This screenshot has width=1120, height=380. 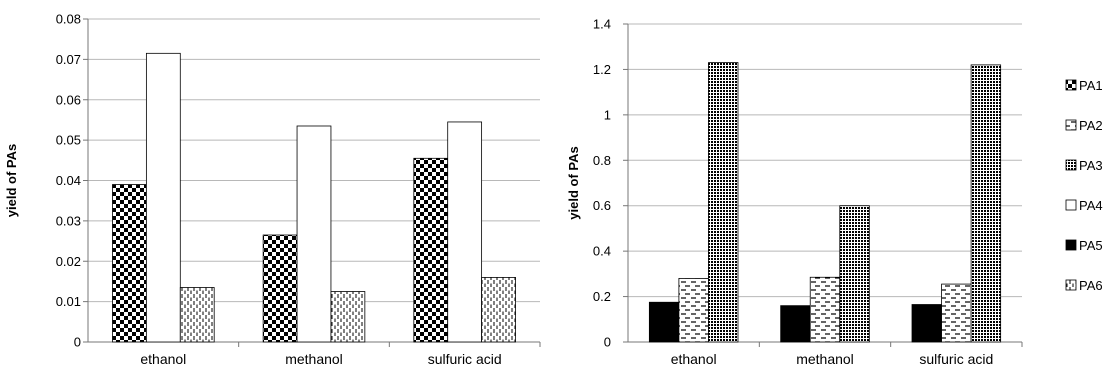 I want to click on legend-swatch-pa6, so click(x=1071, y=285).